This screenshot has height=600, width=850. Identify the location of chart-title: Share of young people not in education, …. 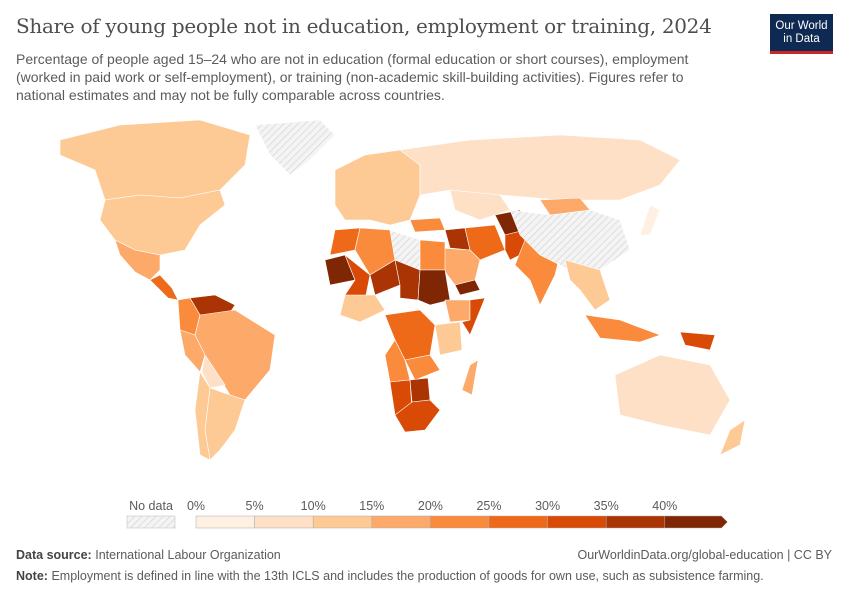
(364, 26).